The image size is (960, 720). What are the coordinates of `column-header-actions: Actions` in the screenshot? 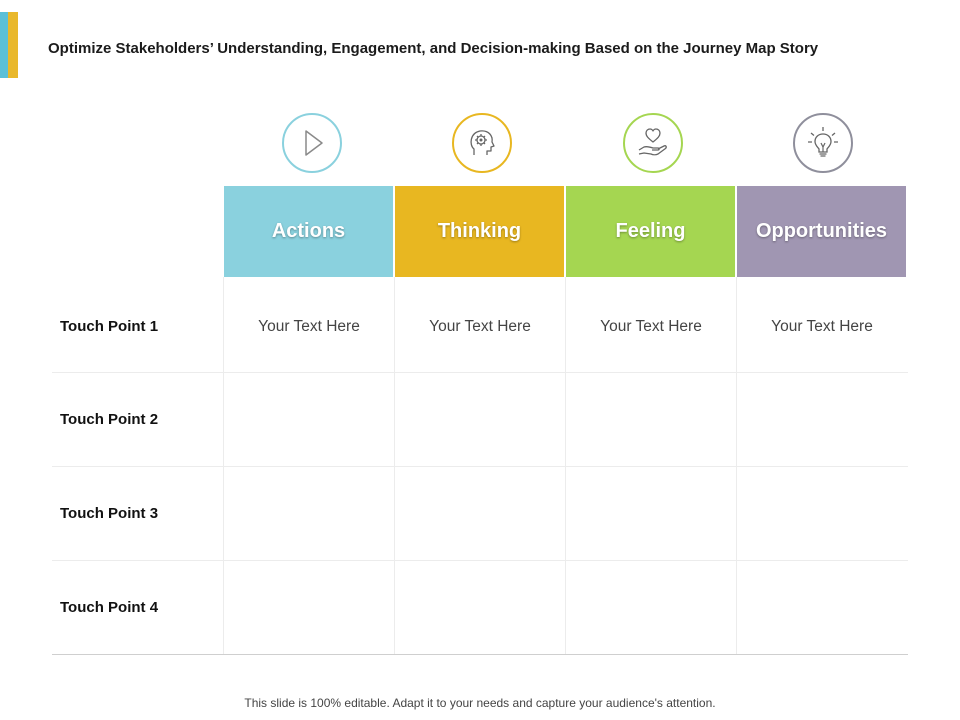 It's located at (308, 231).